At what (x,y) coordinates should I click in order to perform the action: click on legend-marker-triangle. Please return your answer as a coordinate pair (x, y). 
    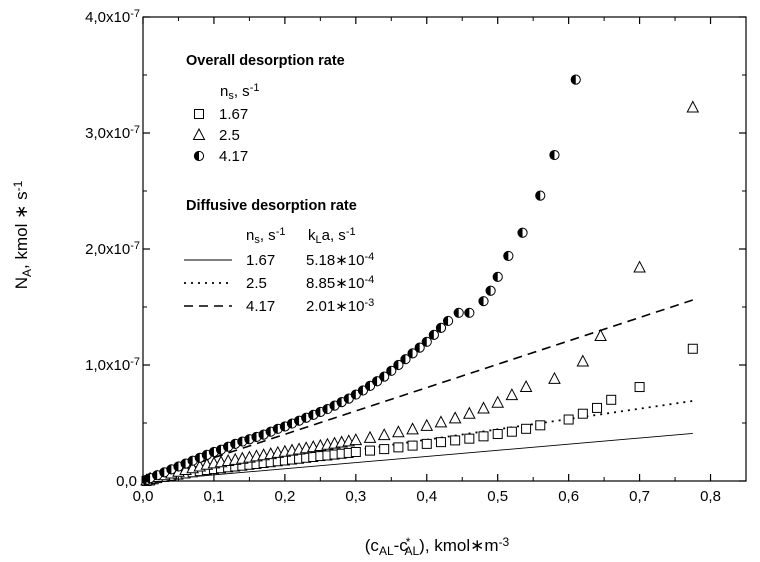
    Looking at the image, I should click on (199, 133).